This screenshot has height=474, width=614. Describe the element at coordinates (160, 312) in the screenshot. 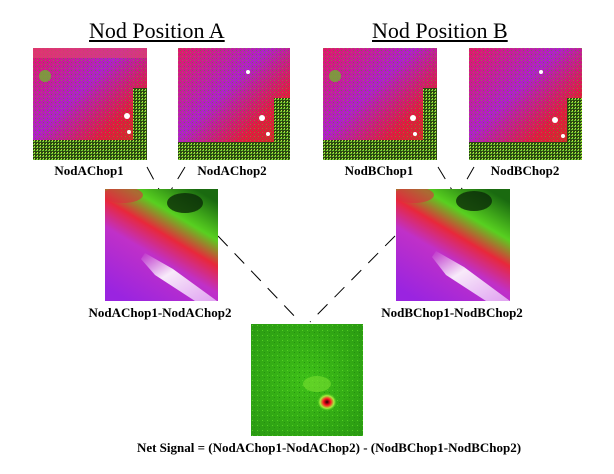

I see `nod-a-difference-label: NodAChop1-NodAChop2` at that location.